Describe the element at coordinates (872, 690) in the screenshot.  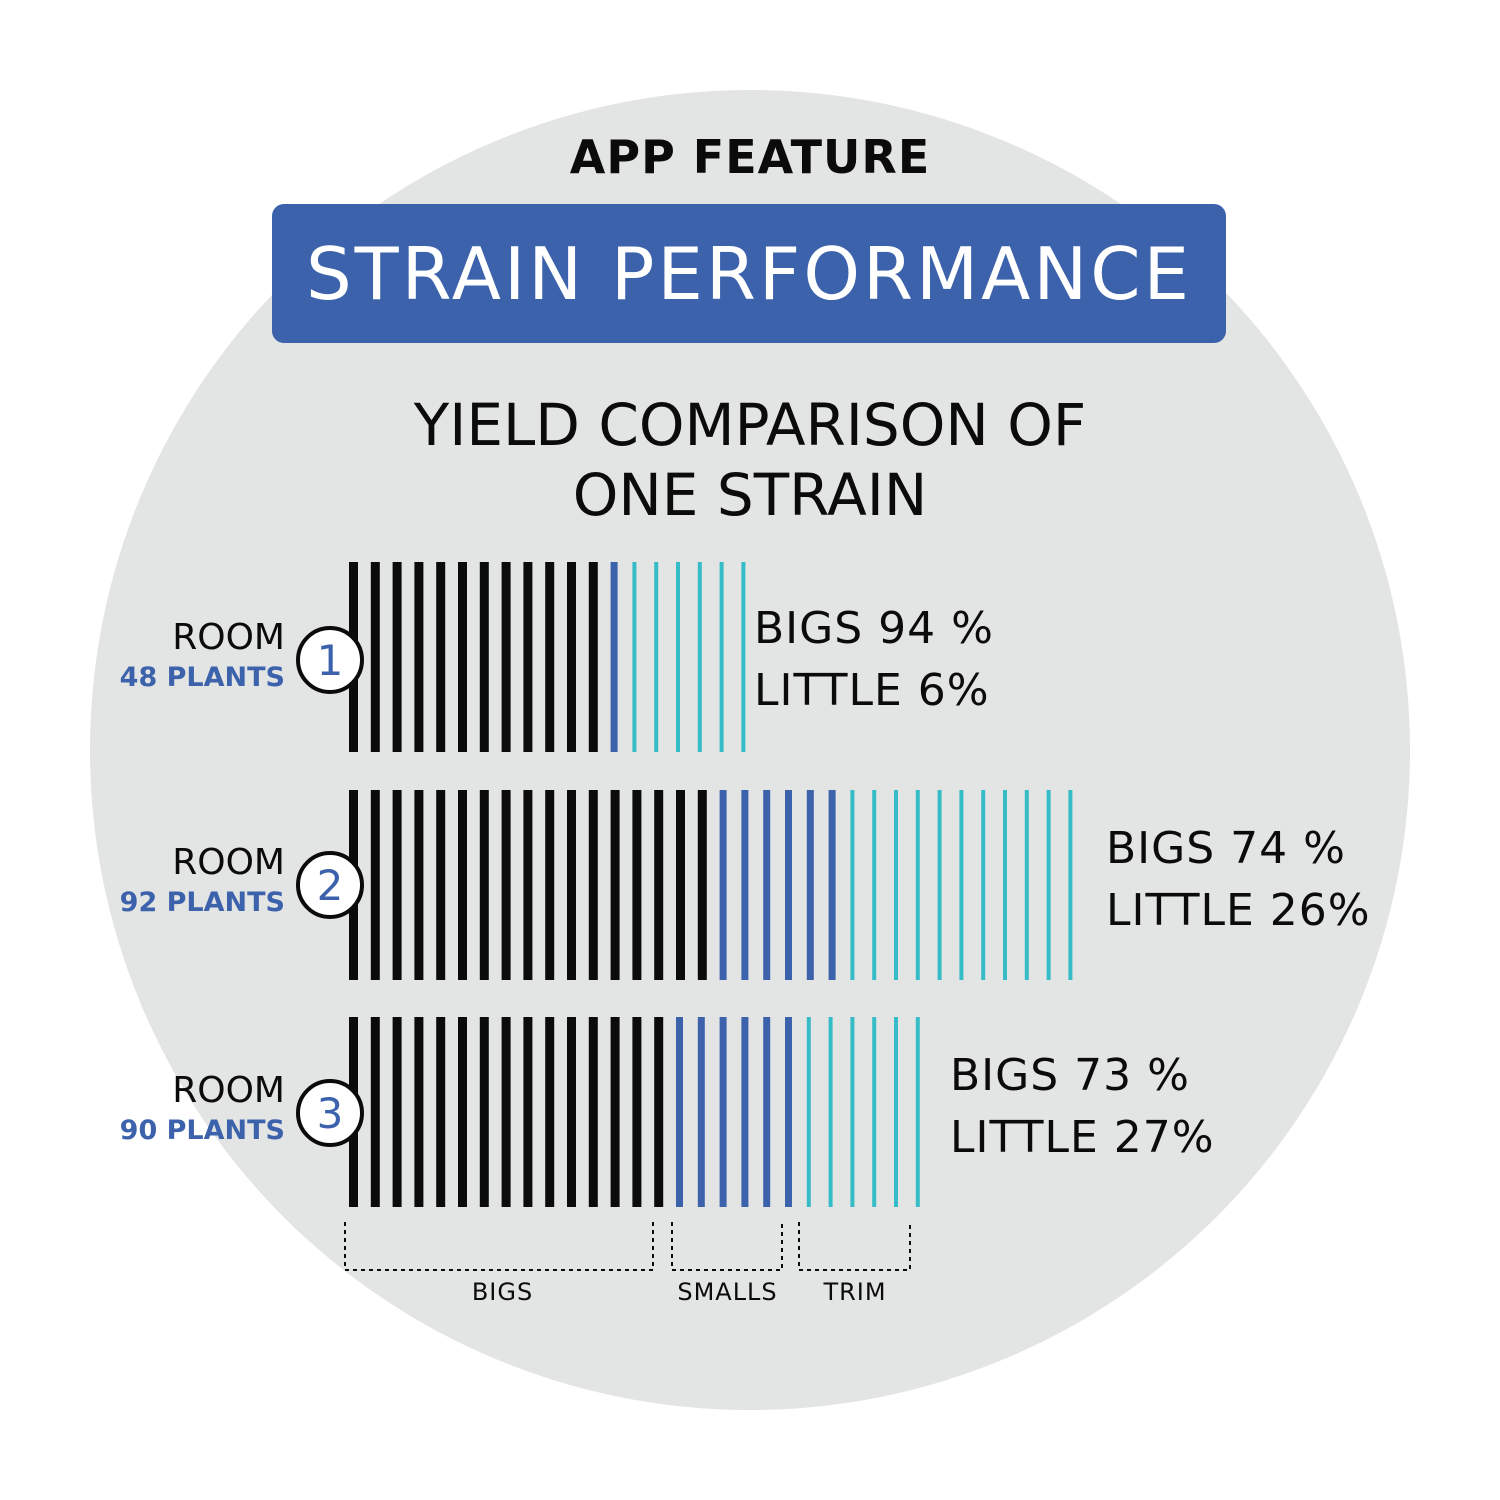
I see `room-1-little-percent: LITTLE 6%` at that location.